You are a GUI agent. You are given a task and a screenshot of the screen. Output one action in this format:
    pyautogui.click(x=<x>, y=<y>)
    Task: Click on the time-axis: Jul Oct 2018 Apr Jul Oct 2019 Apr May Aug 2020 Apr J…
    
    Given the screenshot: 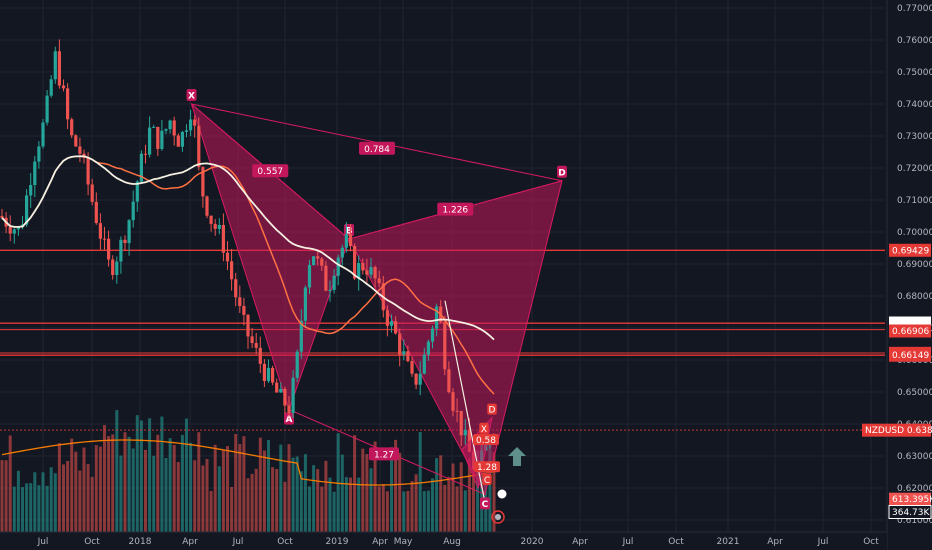 What is the action you would take?
    pyautogui.click(x=443, y=540)
    